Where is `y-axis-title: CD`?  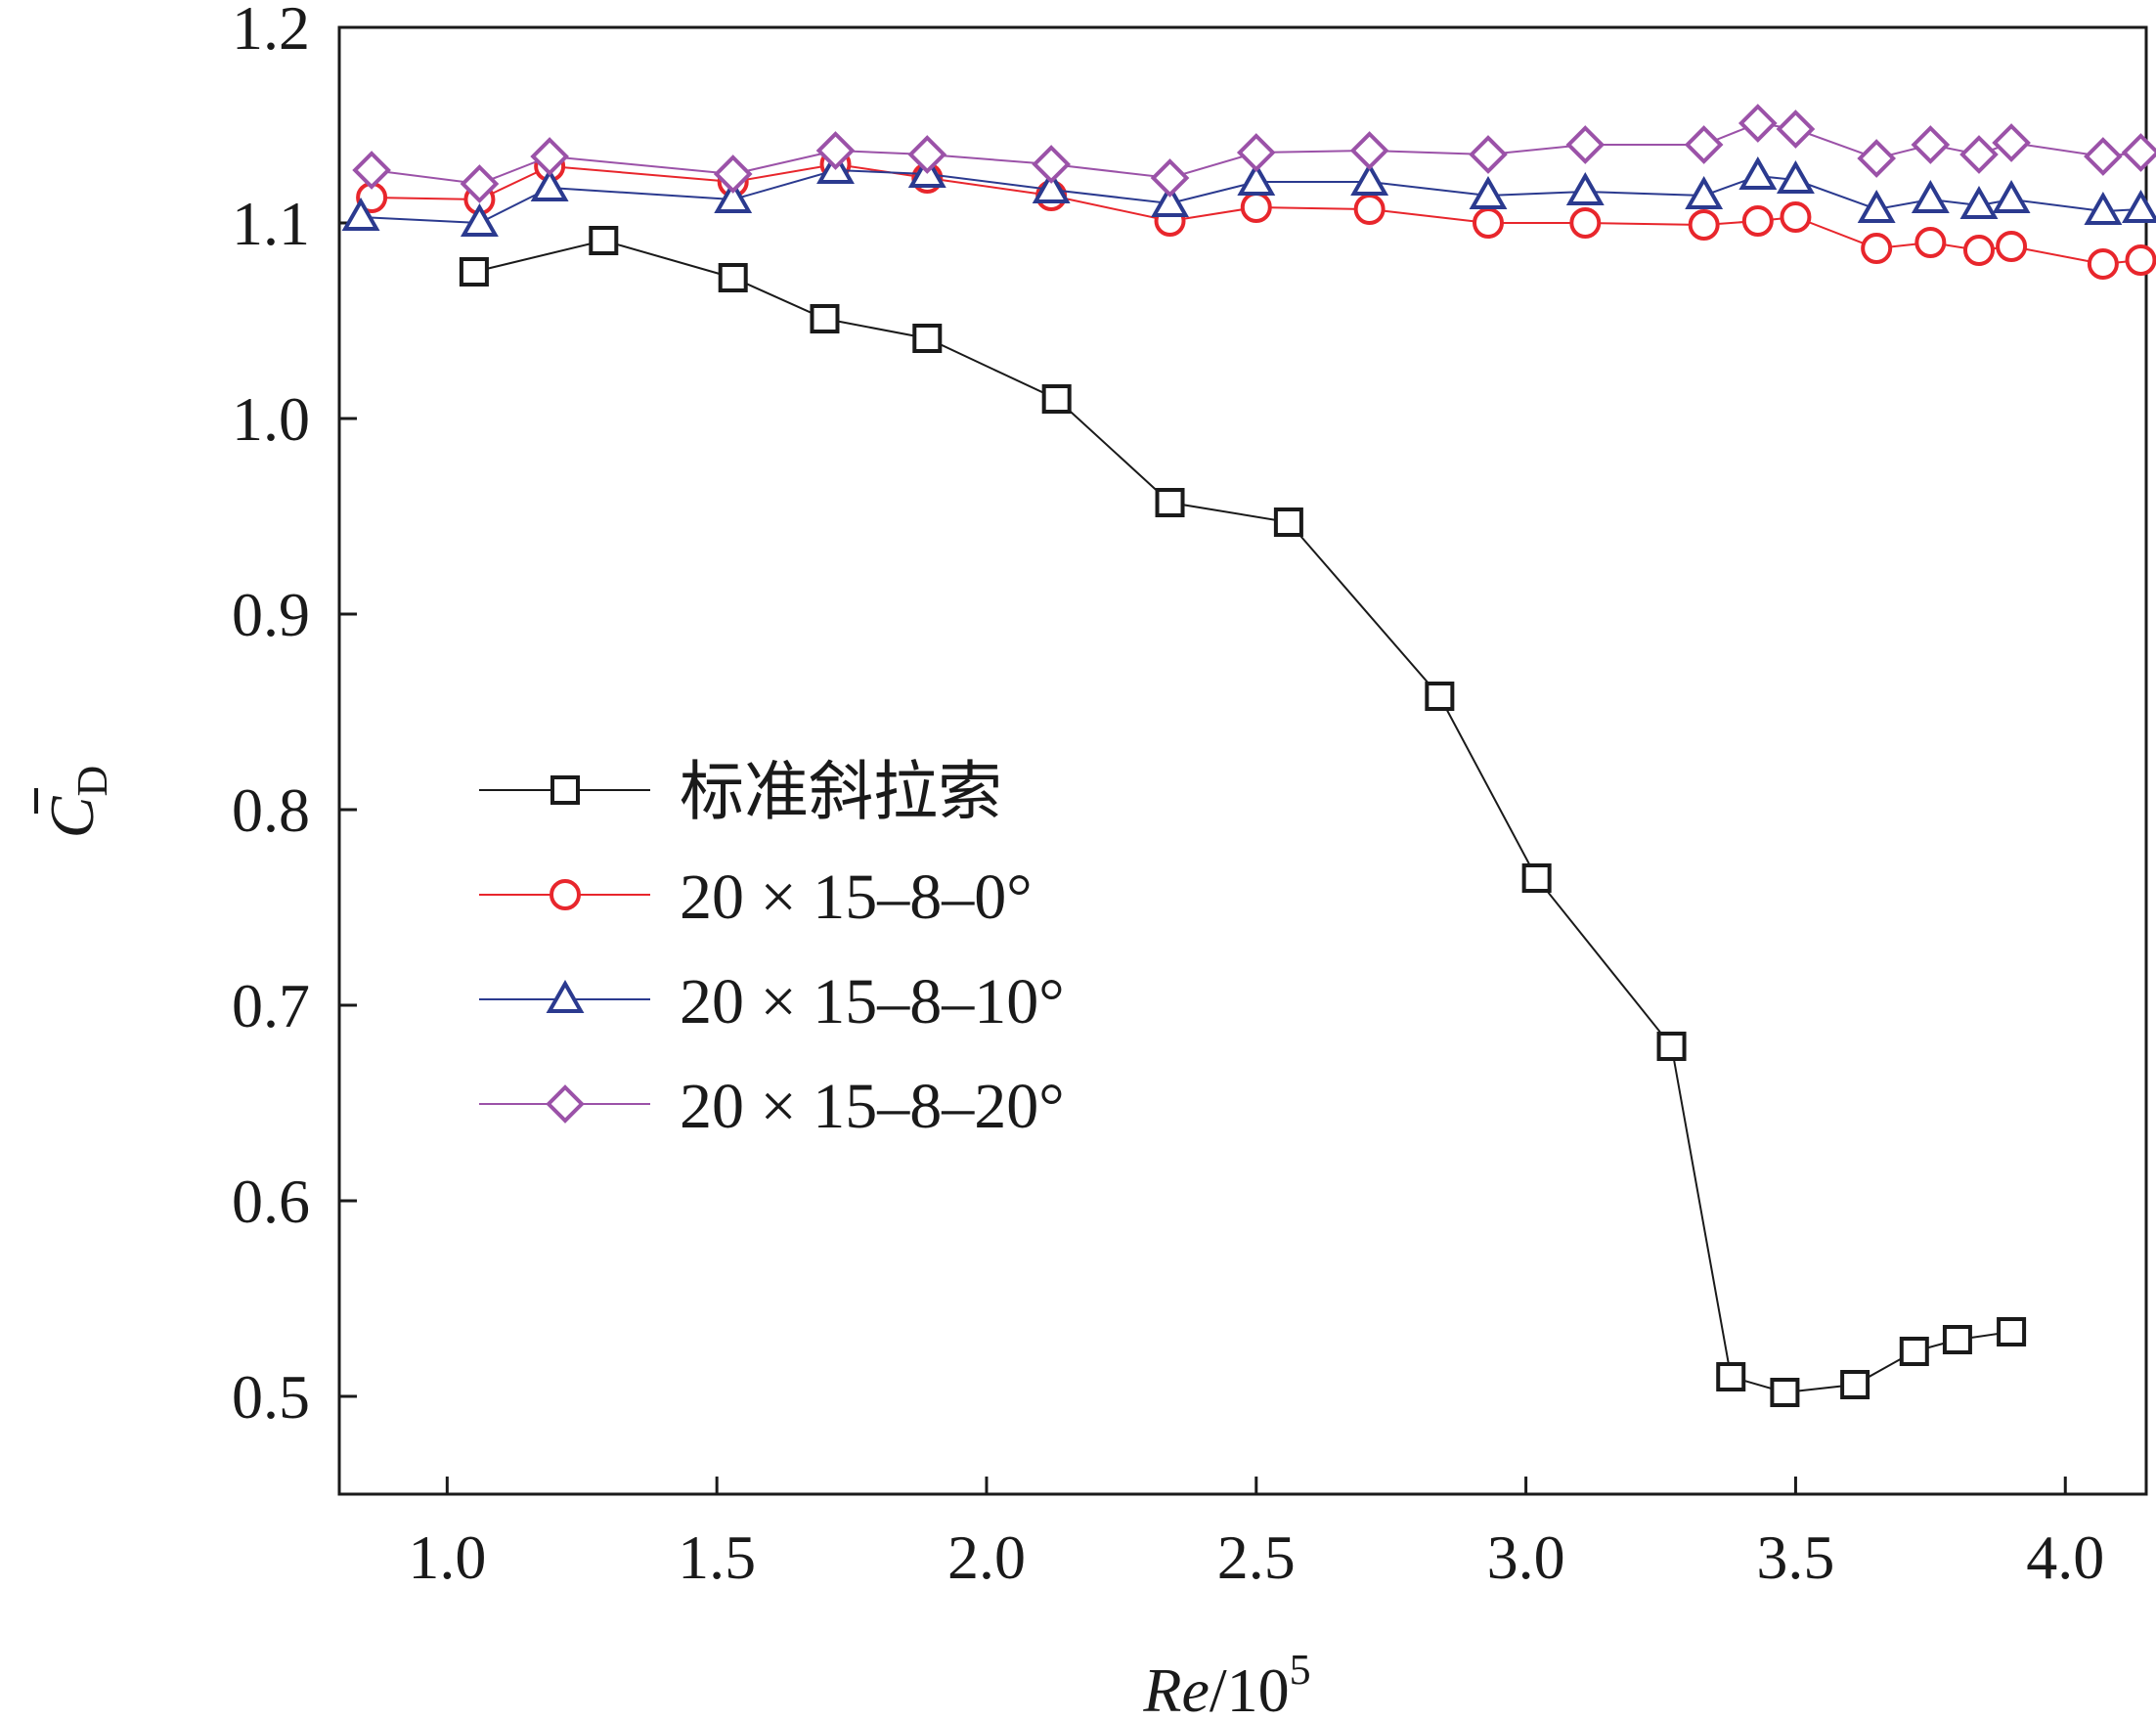
y-axis-title: CD is located at coordinates (75, 802).